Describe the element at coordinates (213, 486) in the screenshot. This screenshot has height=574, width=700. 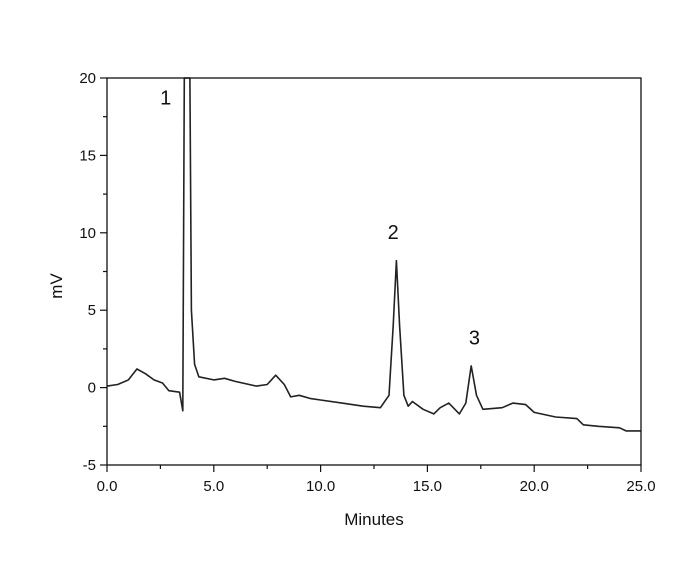
I see `x-tick-label: 5.0` at that location.